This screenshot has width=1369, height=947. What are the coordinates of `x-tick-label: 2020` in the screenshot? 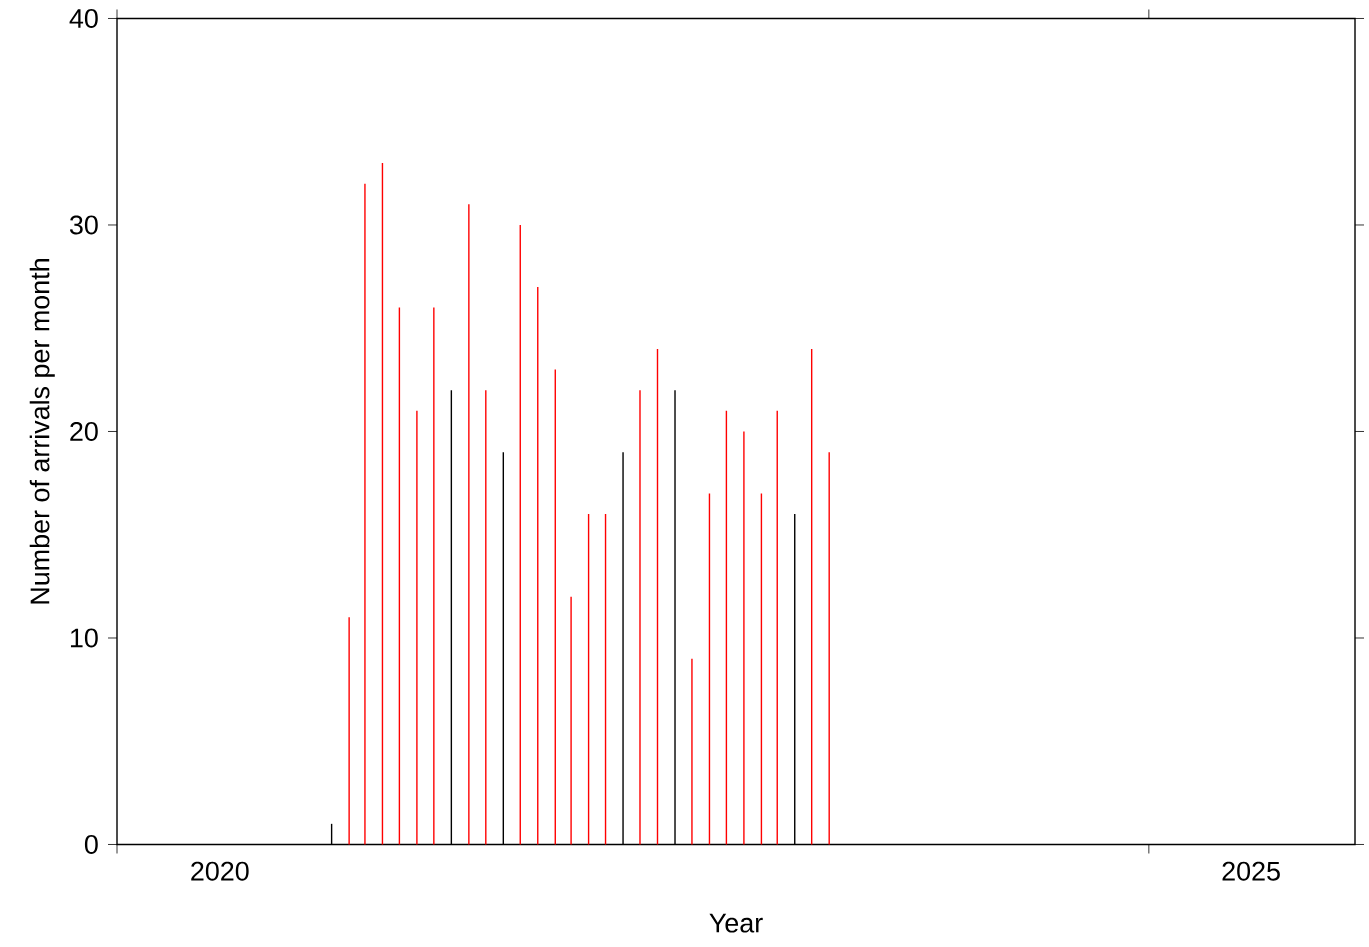 It's located at (220, 871).